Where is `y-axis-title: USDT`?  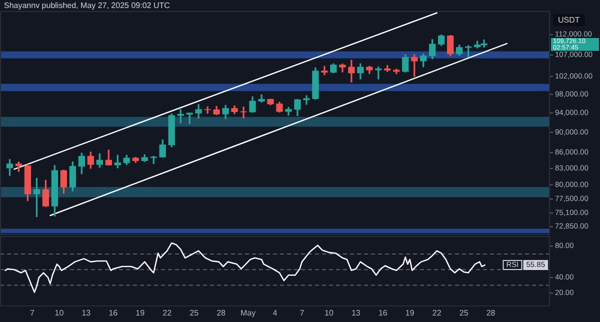
y-axis-title: USDT is located at coordinates (569, 20).